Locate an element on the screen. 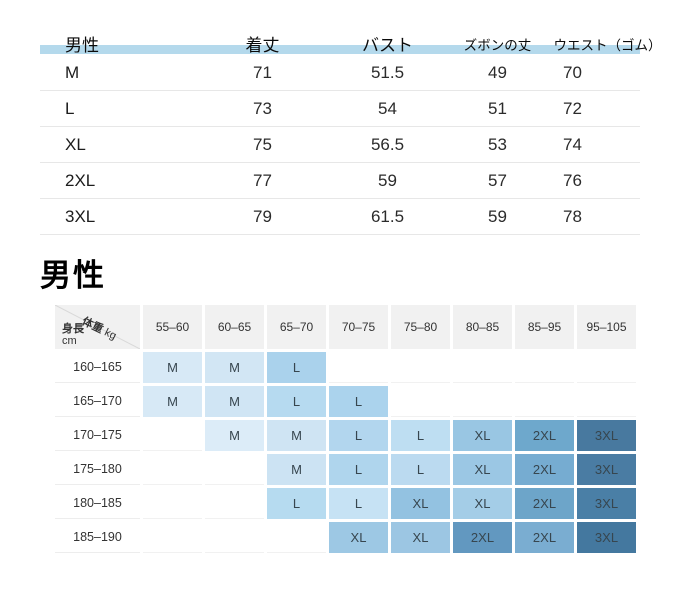  matrix-corner-cell: 体重 kg 身長 cm is located at coordinates (97, 327).